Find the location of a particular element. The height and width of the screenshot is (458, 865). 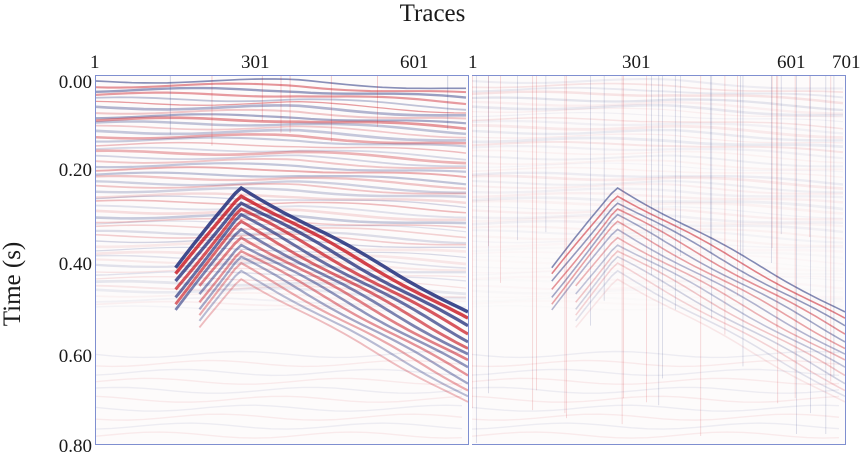

left-x-tick-601: 601 is located at coordinates (414, 62).